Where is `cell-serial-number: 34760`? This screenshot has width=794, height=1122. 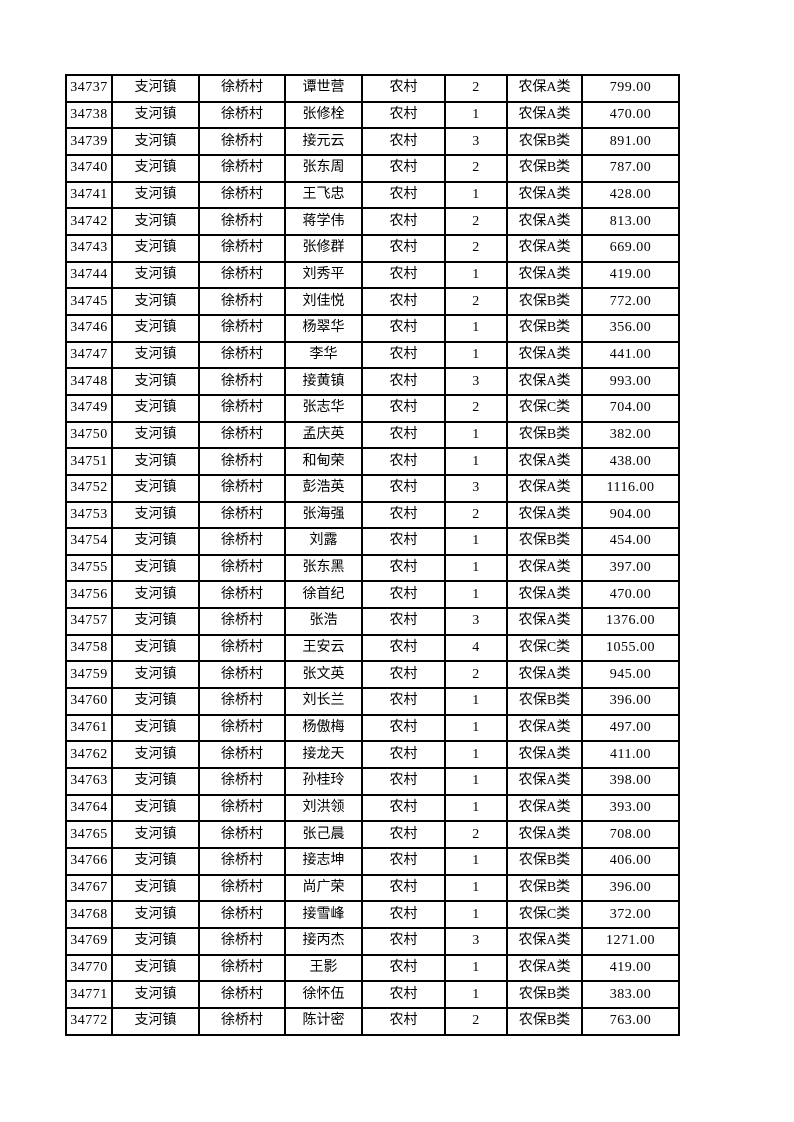
cell-serial-number: 34760 is located at coordinates (89, 701).